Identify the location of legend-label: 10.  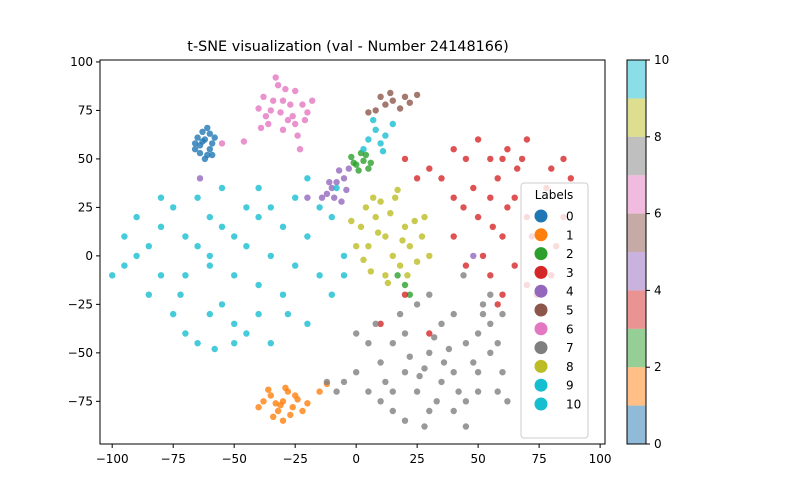
(573, 405).